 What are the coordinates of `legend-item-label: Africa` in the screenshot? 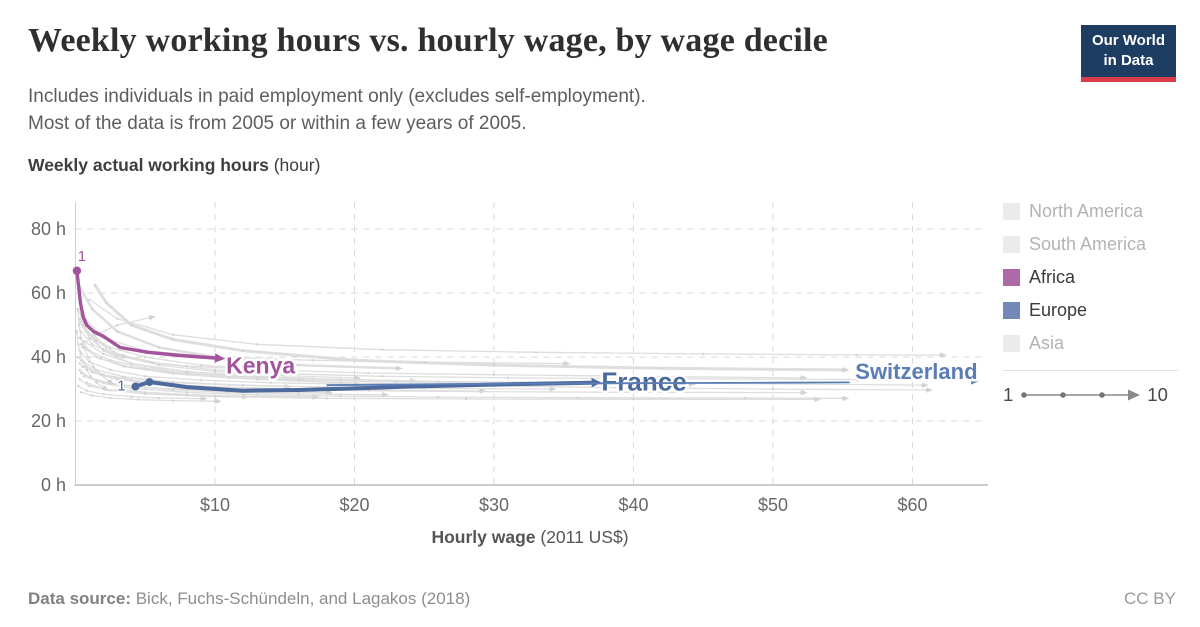 It's located at (1052, 277).